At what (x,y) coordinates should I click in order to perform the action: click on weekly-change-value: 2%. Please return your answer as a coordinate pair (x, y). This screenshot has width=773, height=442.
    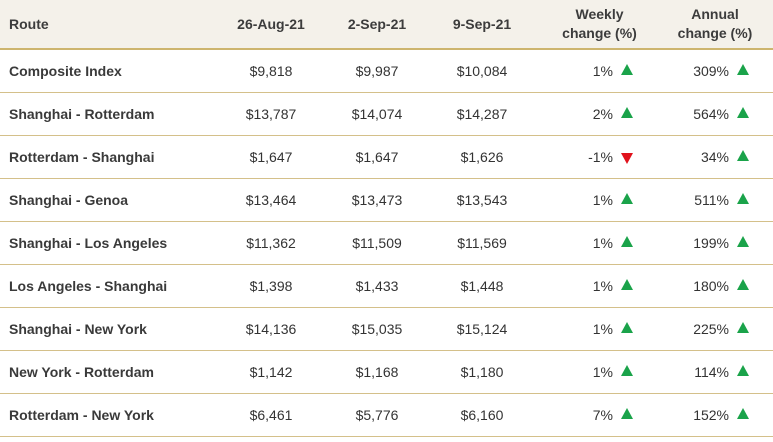
    Looking at the image, I should click on (602, 114).